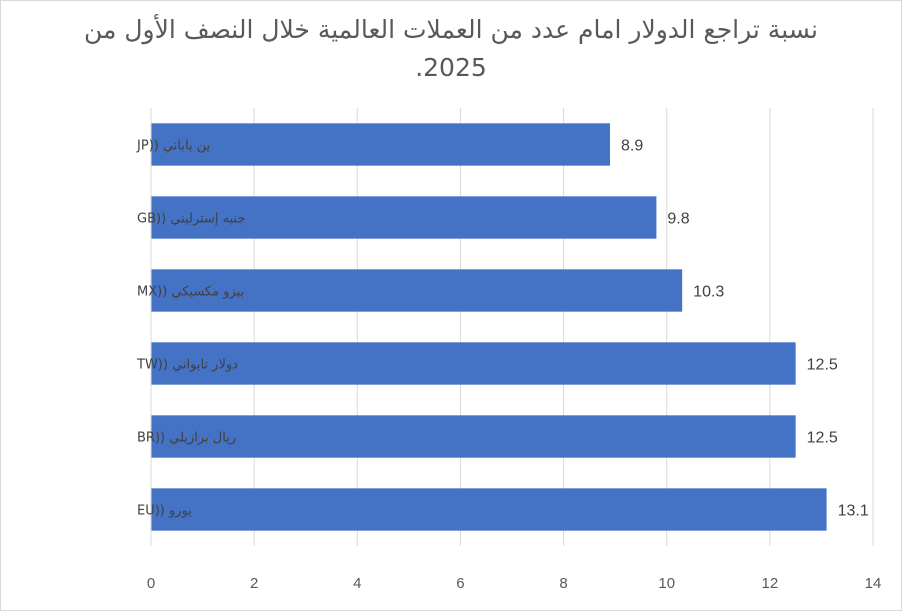 This screenshot has height=611, width=902. What do you see at coordinates (632, 146) in the screenshot?
I see `data-label: 8.9` at bounding box center [632, 146].